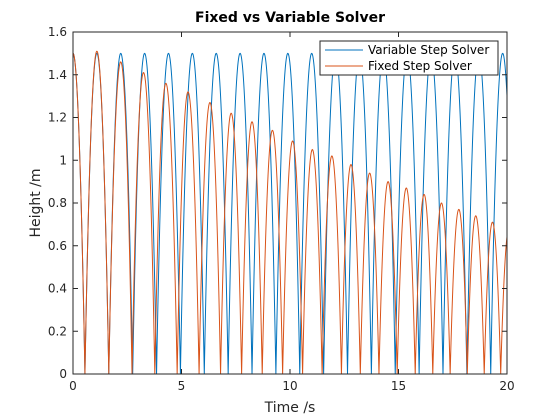 The image size is (560, 420). What do you see at coordinates (63, 374) in the screenshot?
I see `y-tick-label: 0` at bounding box center [63, 374].